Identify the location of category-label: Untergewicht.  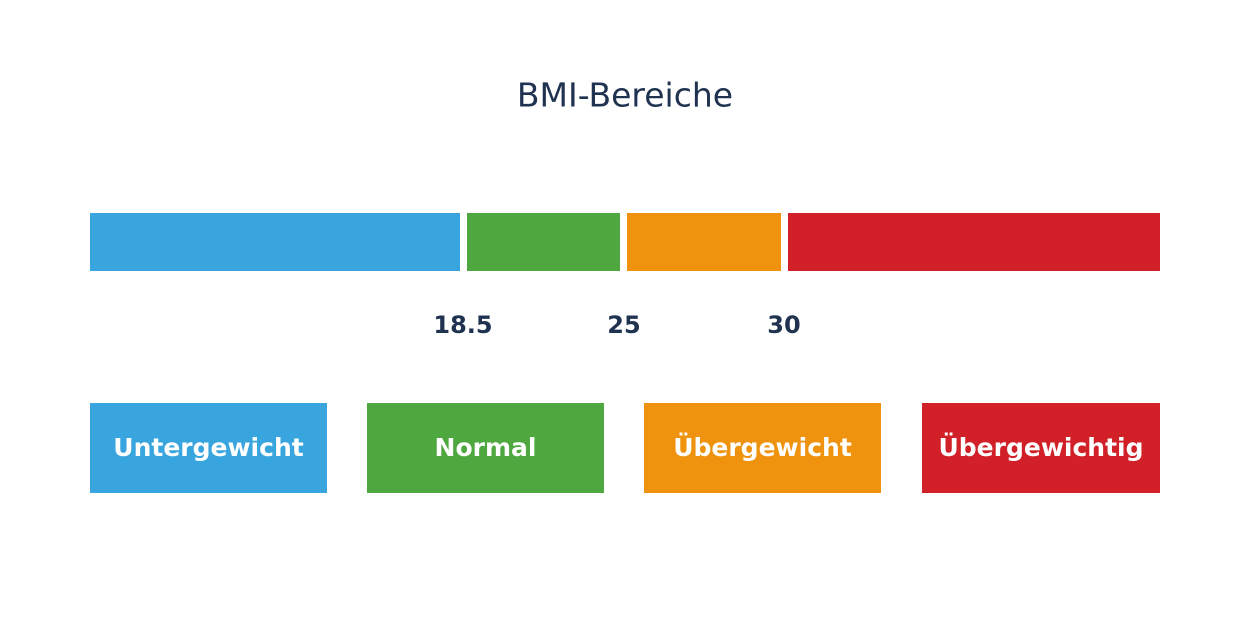
(208, 447).